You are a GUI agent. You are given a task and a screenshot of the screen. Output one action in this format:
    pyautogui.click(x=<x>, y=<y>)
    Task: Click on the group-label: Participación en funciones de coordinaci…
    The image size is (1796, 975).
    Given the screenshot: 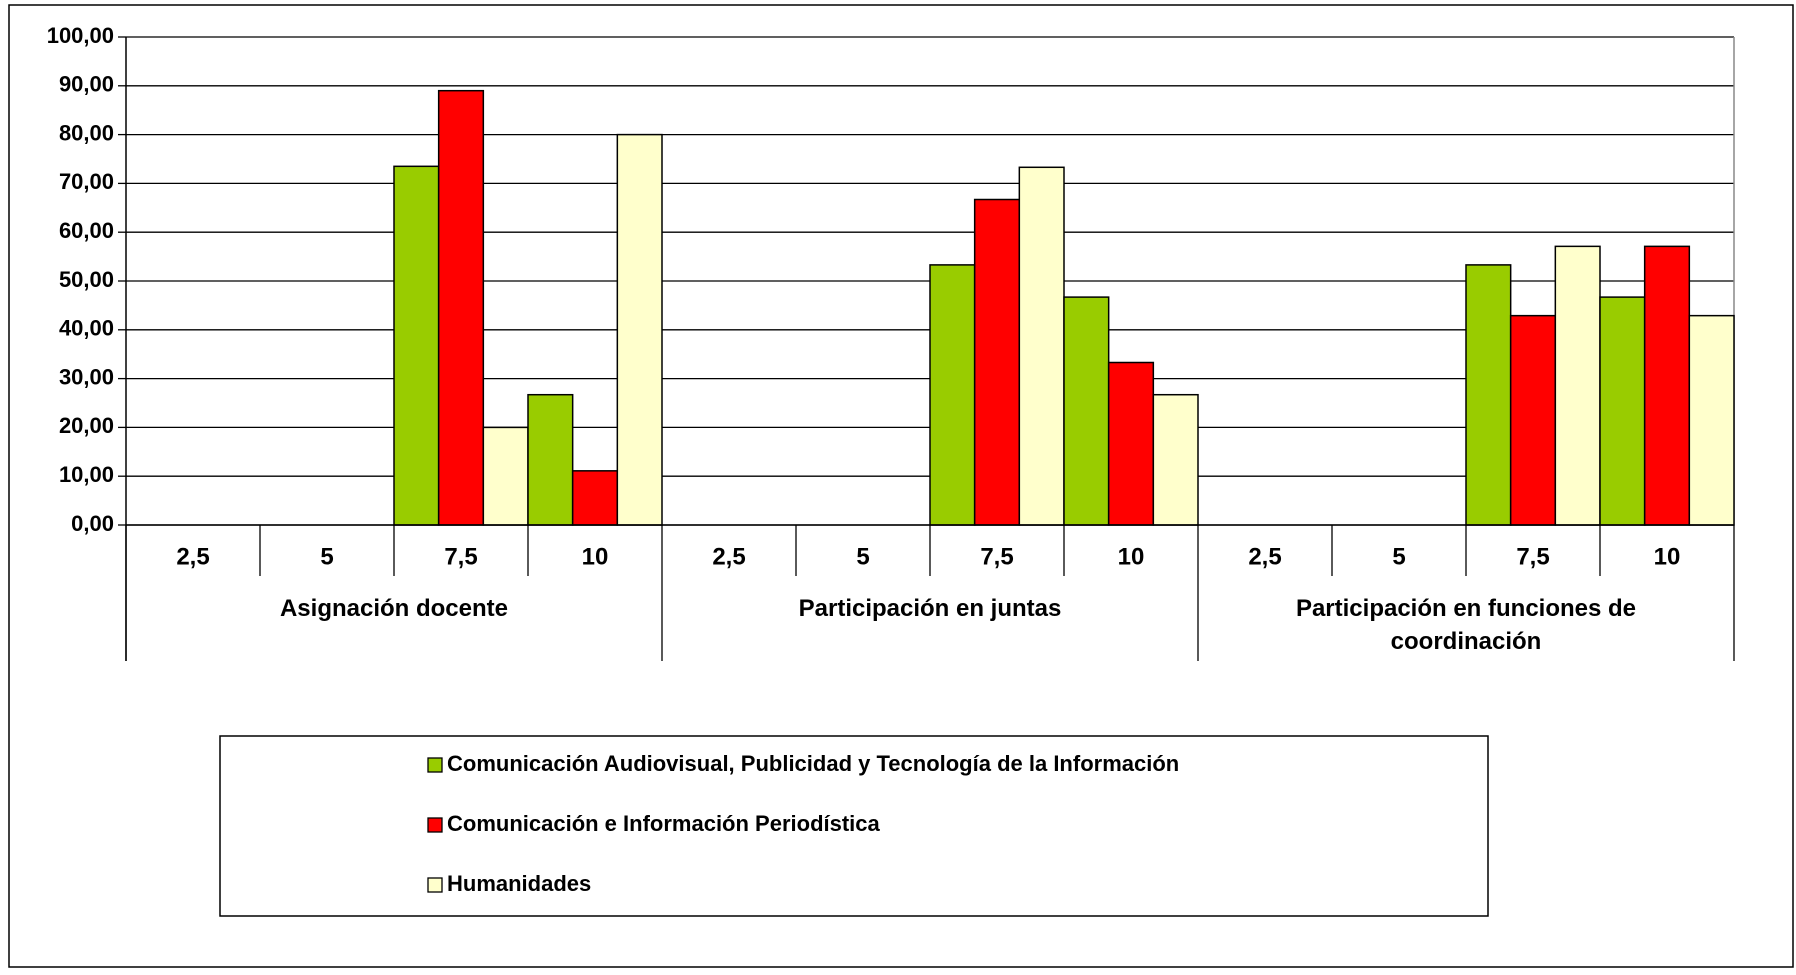 What is the action you would take?
    pyautogui.click(x=1466, y=625)
    